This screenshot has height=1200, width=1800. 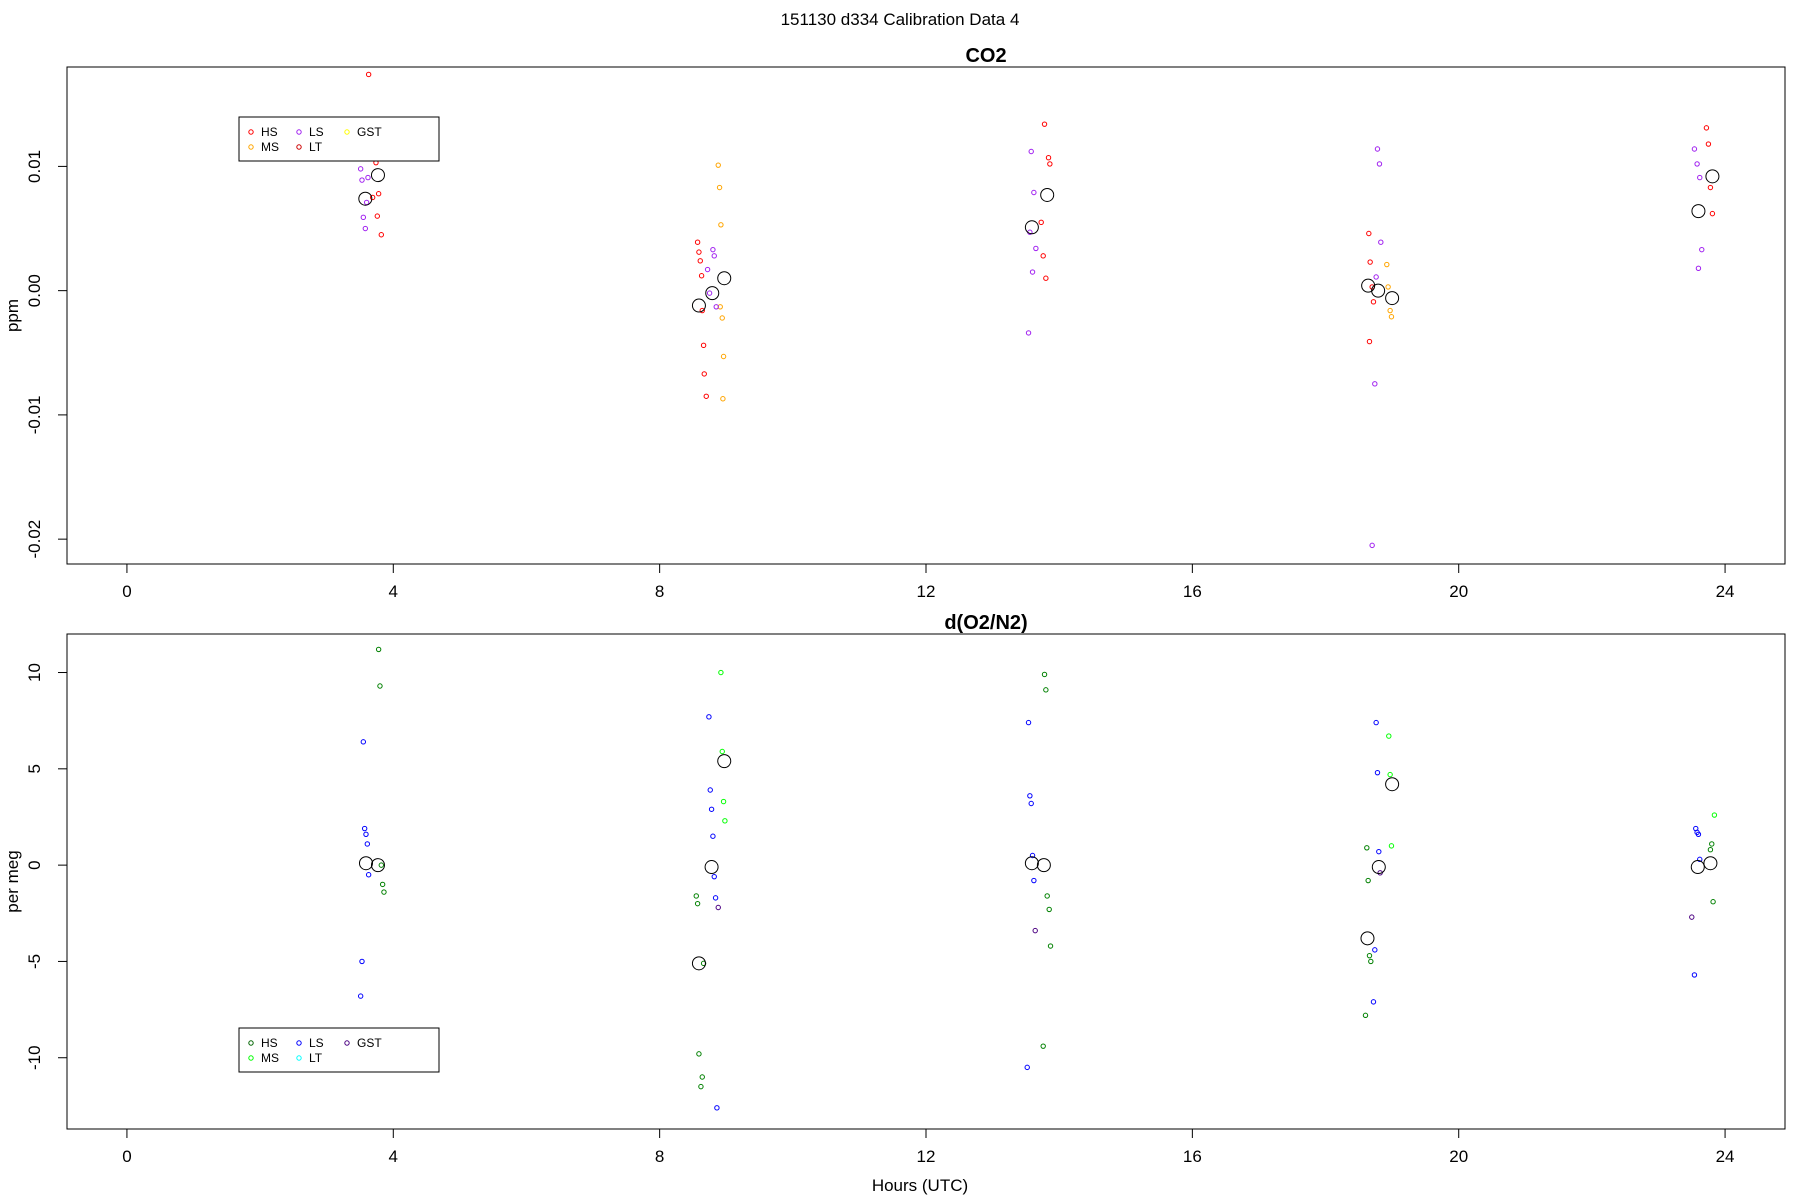 I want to click on legend-label: GST, so click(x=369, y=1043).